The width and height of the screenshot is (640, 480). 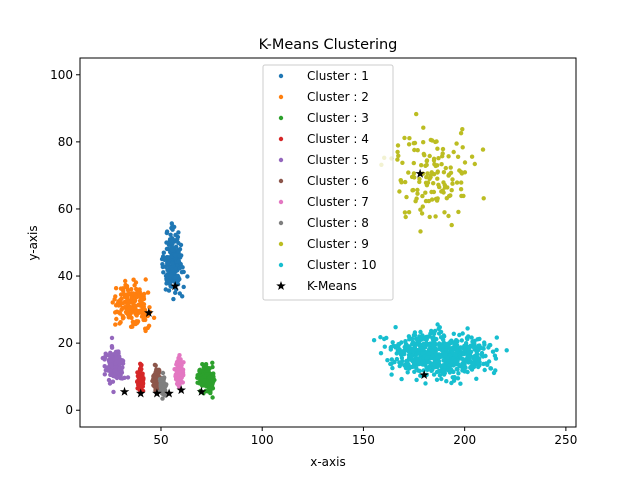 What do you see at coordinates (565, 440) in the screenshot?
I see `x-tick-label: 250` at bounding box center [565, 440].